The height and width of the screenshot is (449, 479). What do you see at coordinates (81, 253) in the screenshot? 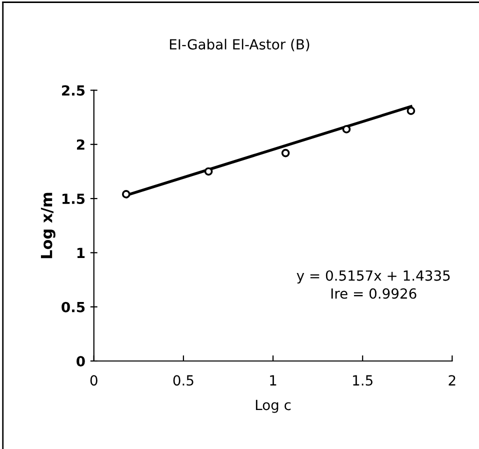
I see `y-tick-label: 1` at bounding box center [81, 253].